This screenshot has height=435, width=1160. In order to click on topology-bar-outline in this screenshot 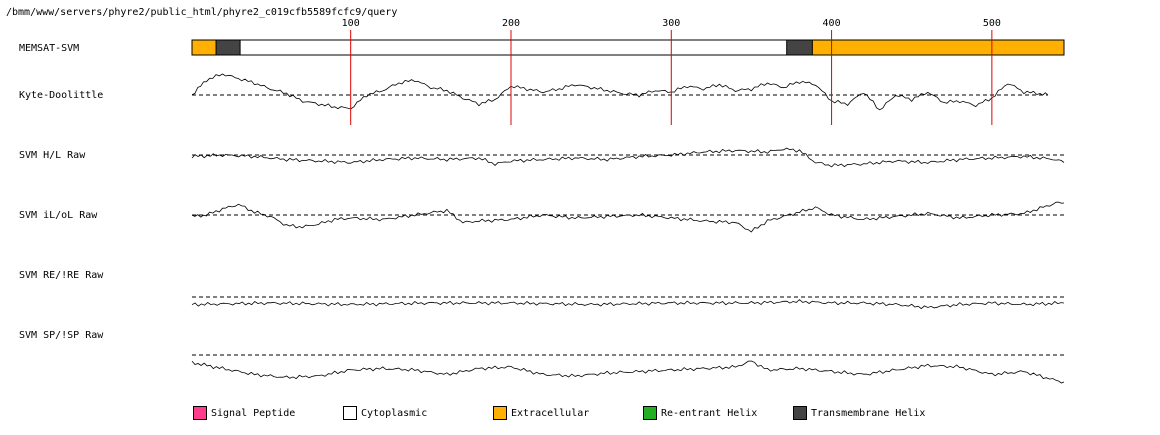, I will do `click(628, 47)`.